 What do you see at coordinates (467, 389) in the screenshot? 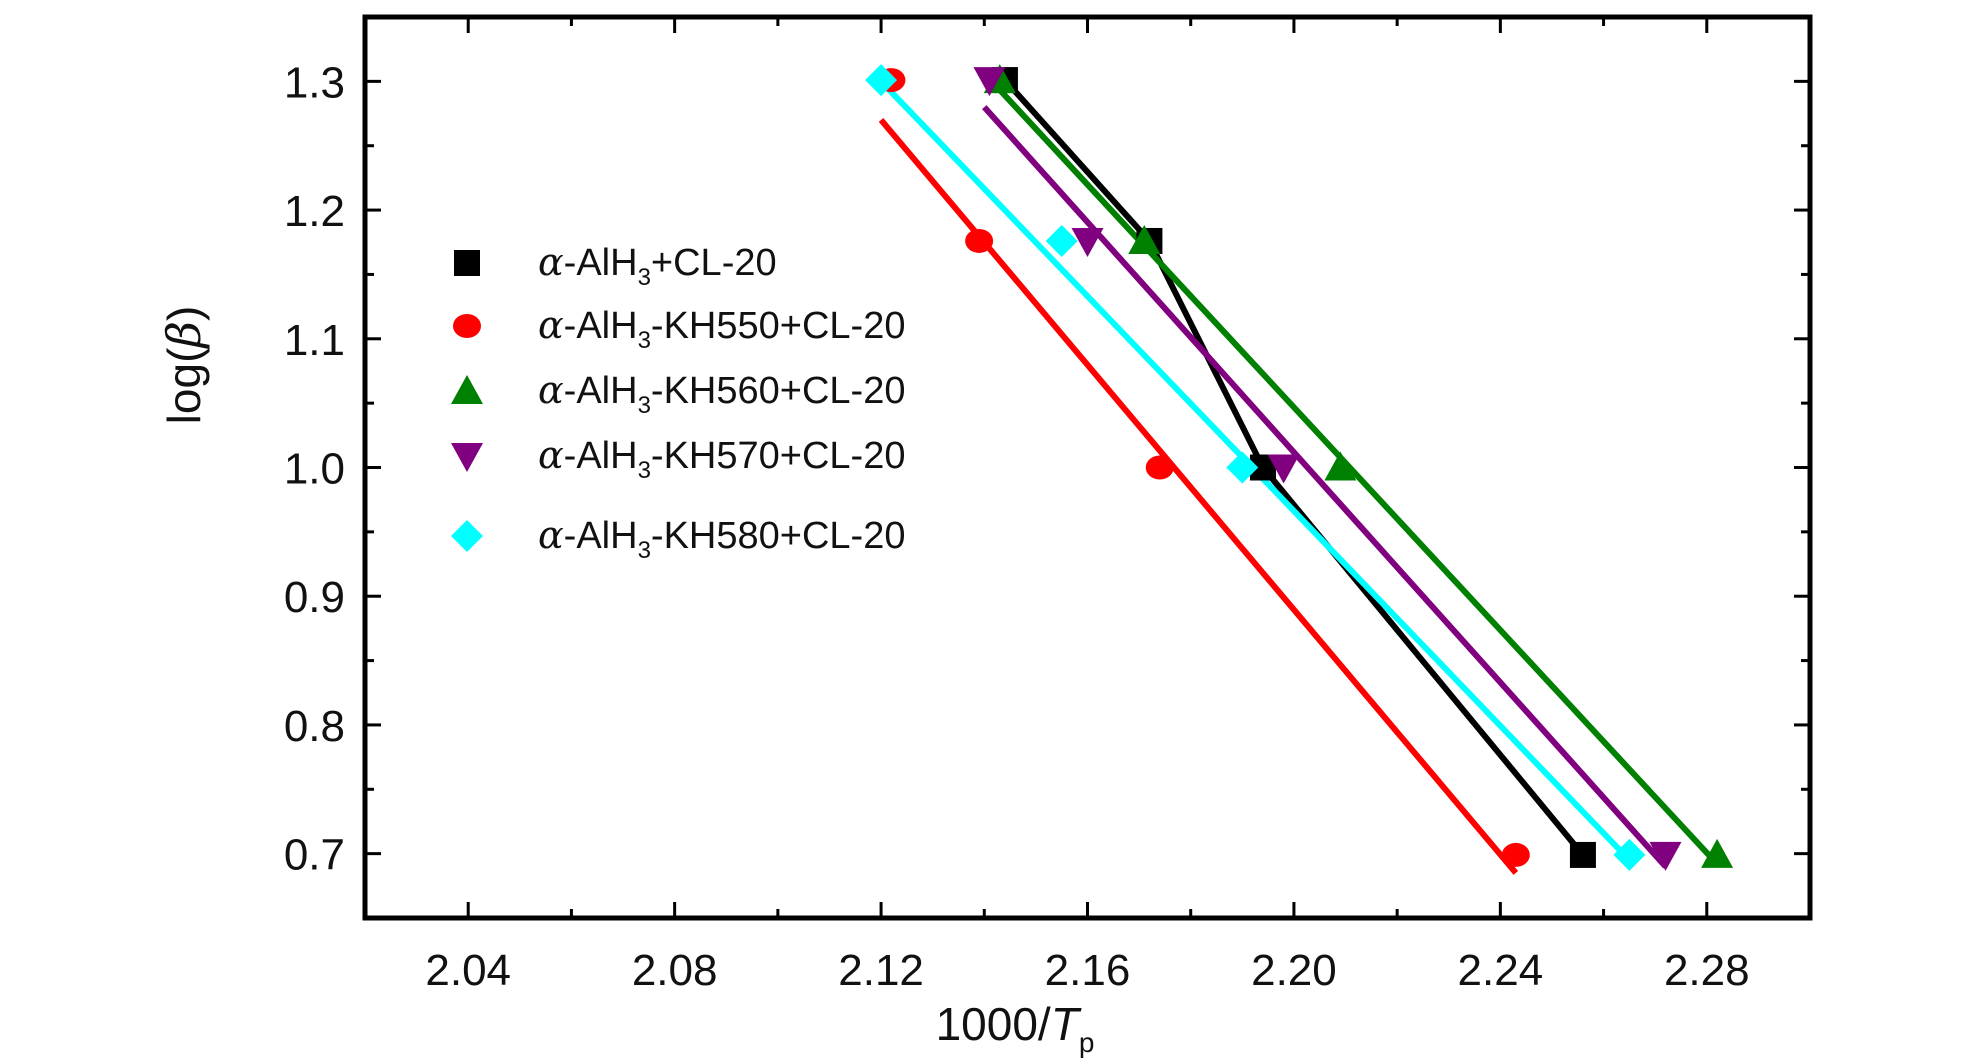
I see `legend-series-kh560-marker` at bounding box center [467, 389].